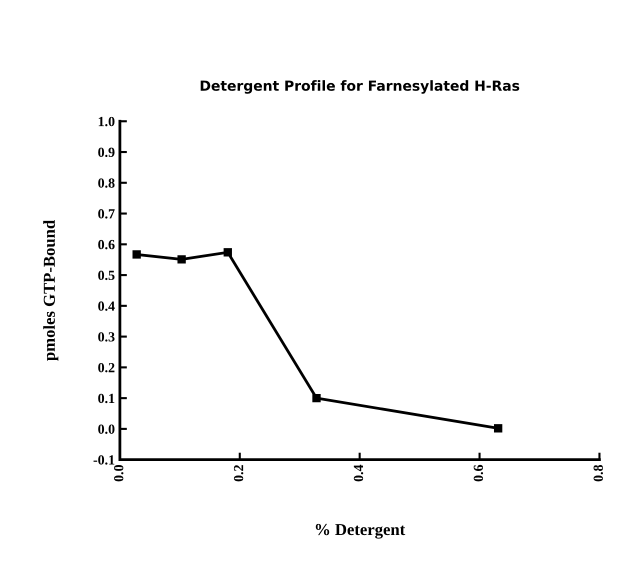 The width and height of the screenshot is (631, 564). I want to click on x-tick-label: 0.8, so click(598, 473).